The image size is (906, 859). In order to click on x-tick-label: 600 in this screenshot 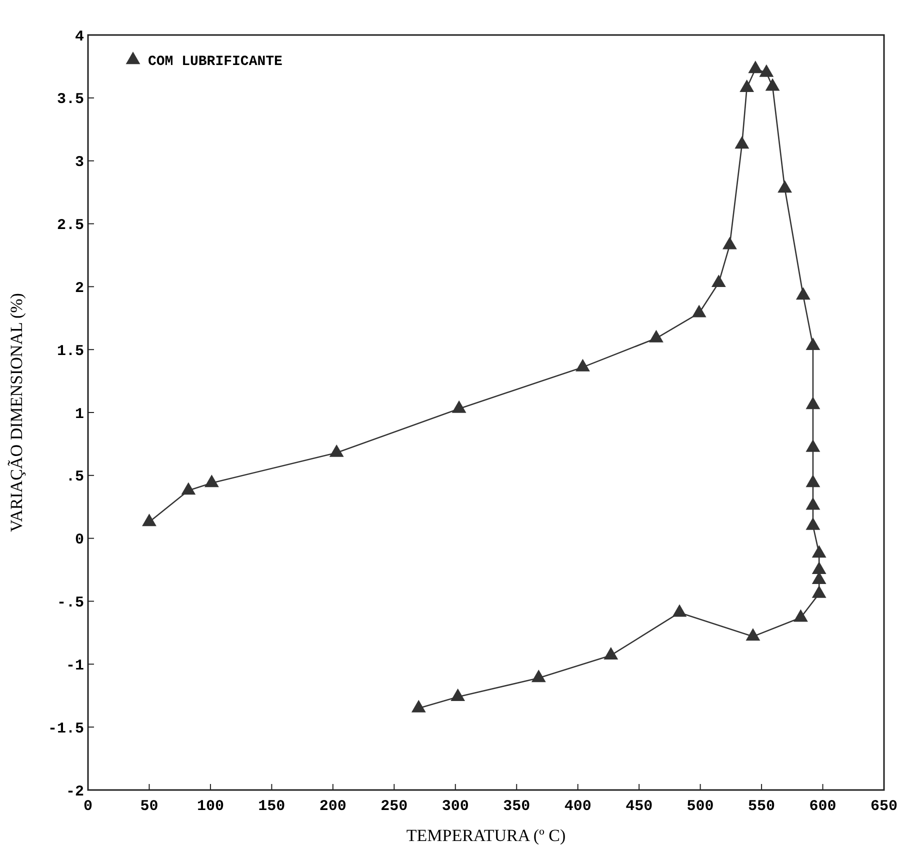, I will do `click(822, 806)`.